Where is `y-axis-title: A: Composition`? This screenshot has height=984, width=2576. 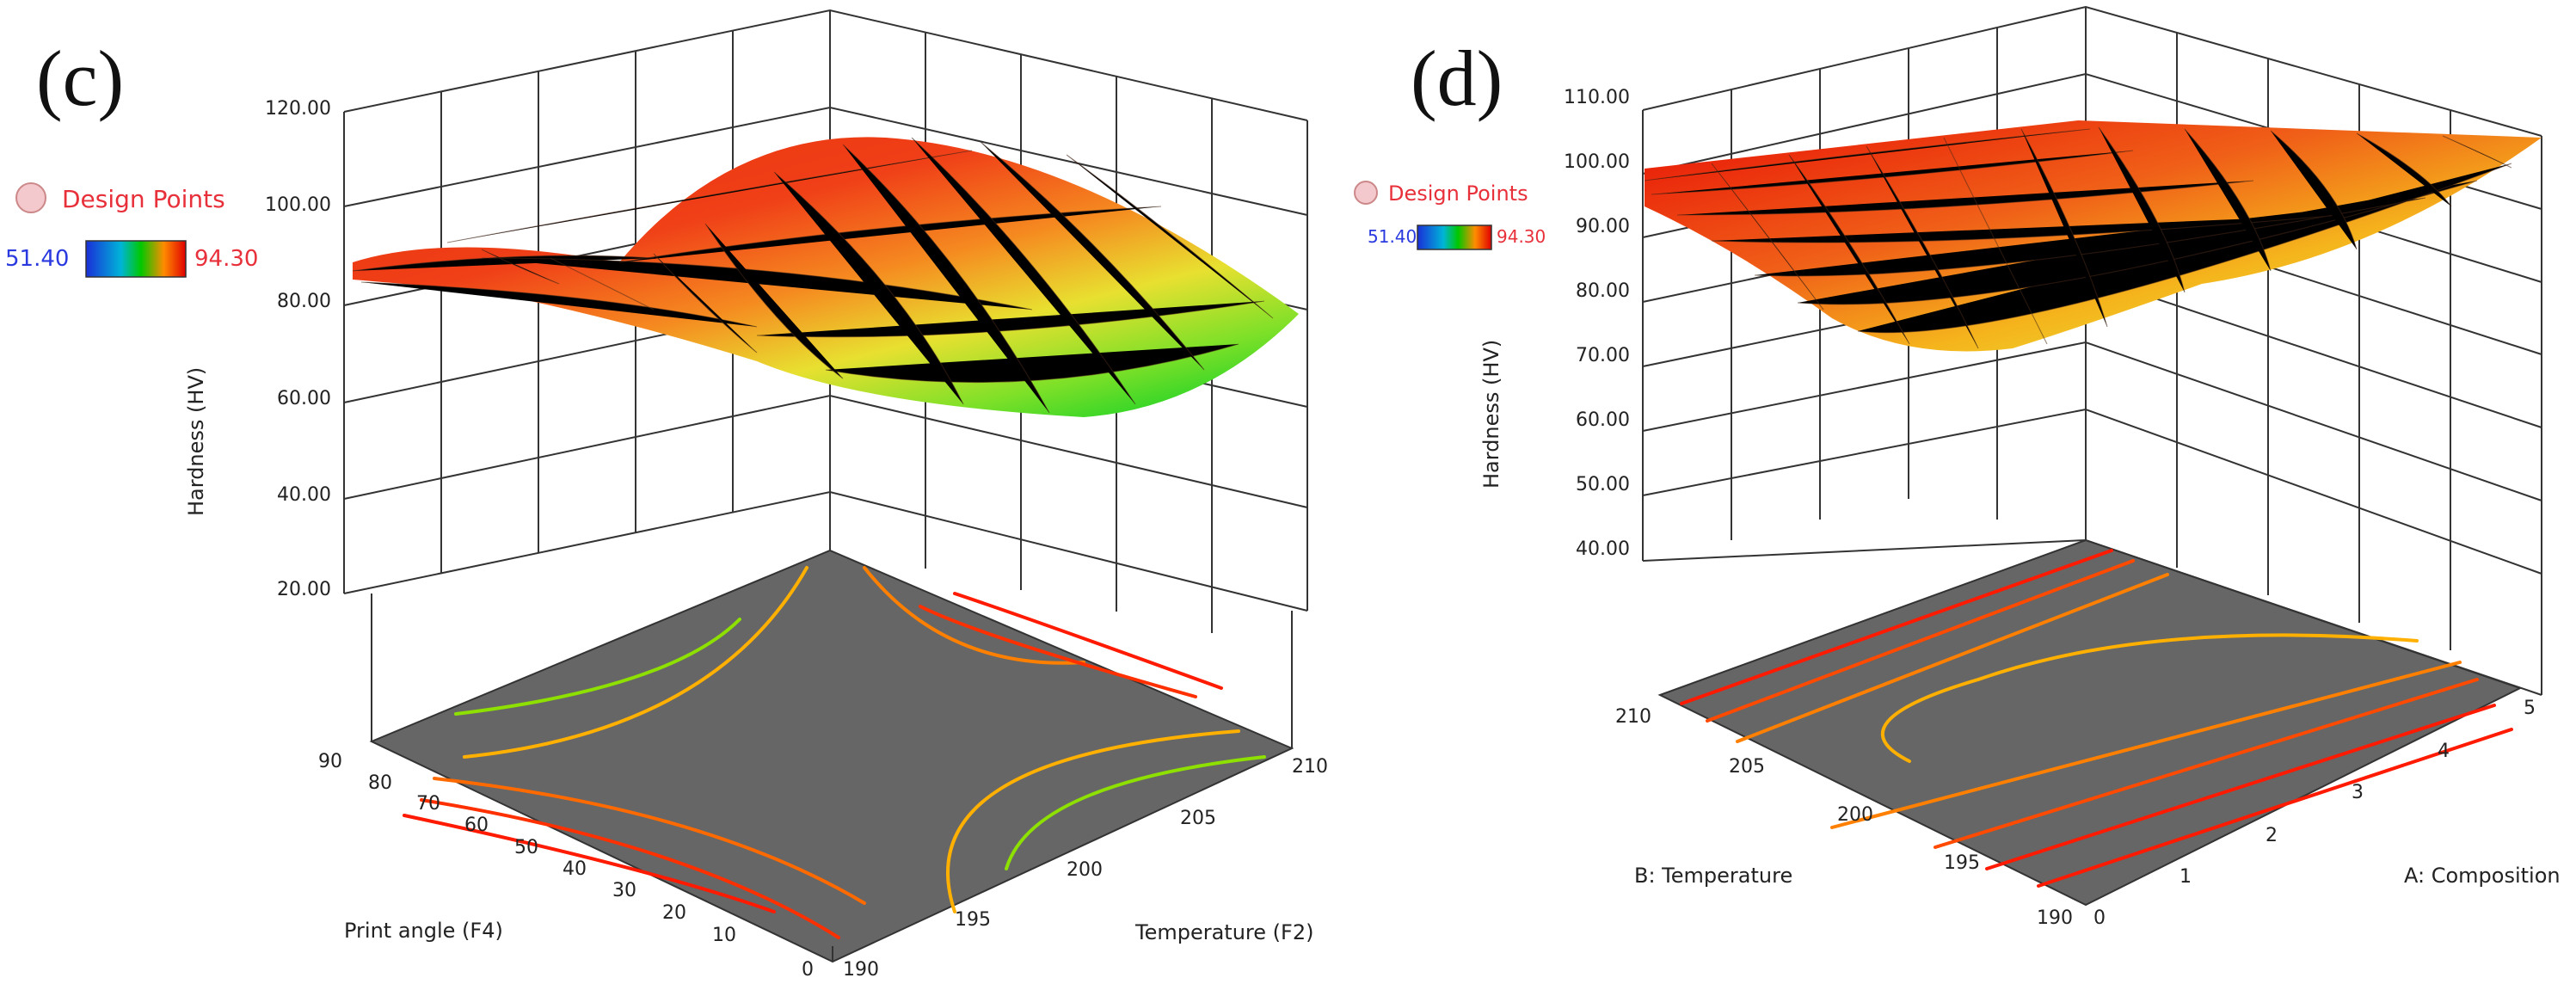 y-axis-title: A: Composition is located at coordinates (2482, 876).